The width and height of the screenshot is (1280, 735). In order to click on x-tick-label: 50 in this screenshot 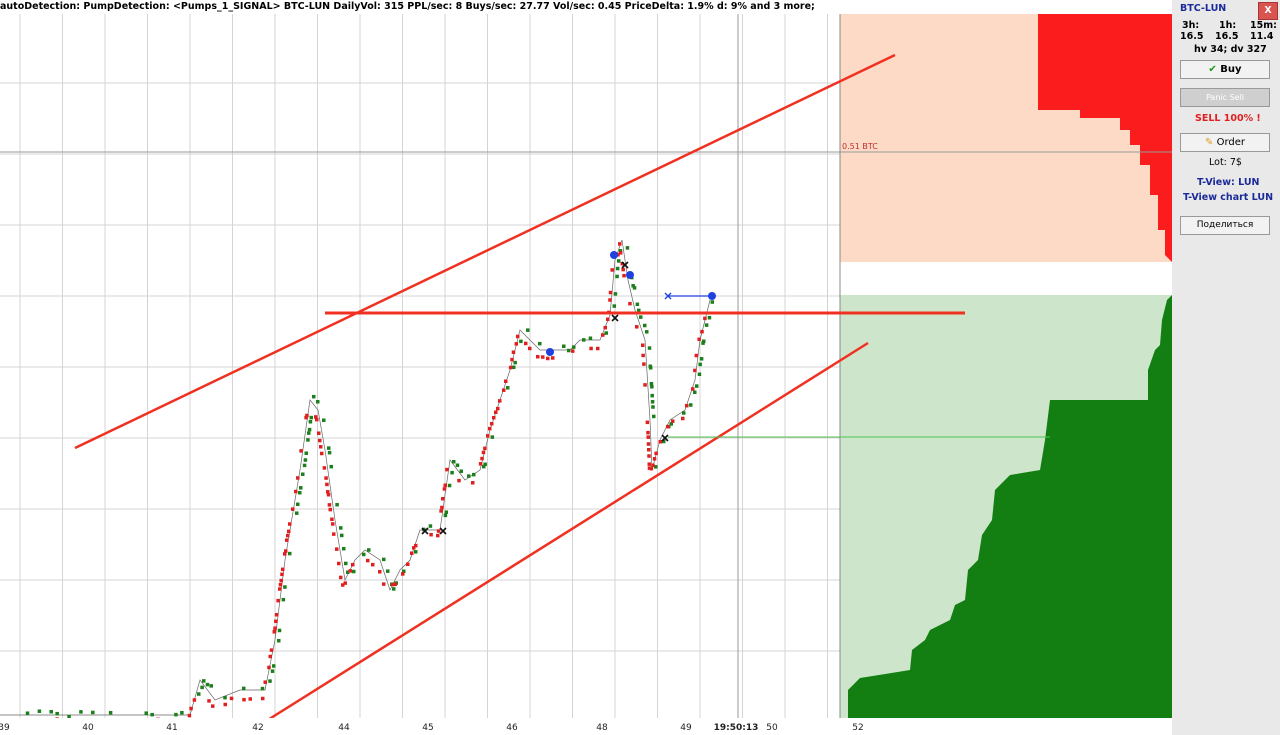, I will do `click(772, 728)`.